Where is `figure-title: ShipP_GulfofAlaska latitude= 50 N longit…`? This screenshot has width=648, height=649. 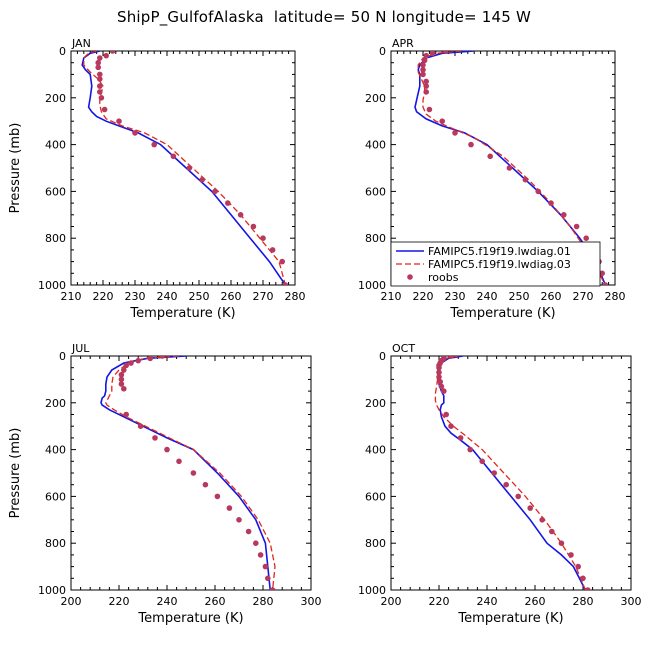
figure-title: ShipP_GulfofAlaska latitude= 50 N longit… is located at coordinates (324, 17).